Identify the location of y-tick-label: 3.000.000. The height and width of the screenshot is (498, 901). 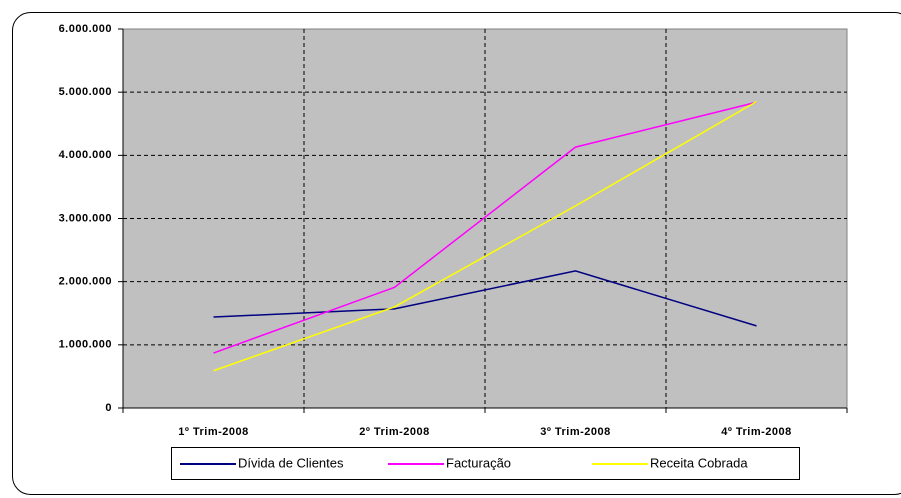
(85, 218).